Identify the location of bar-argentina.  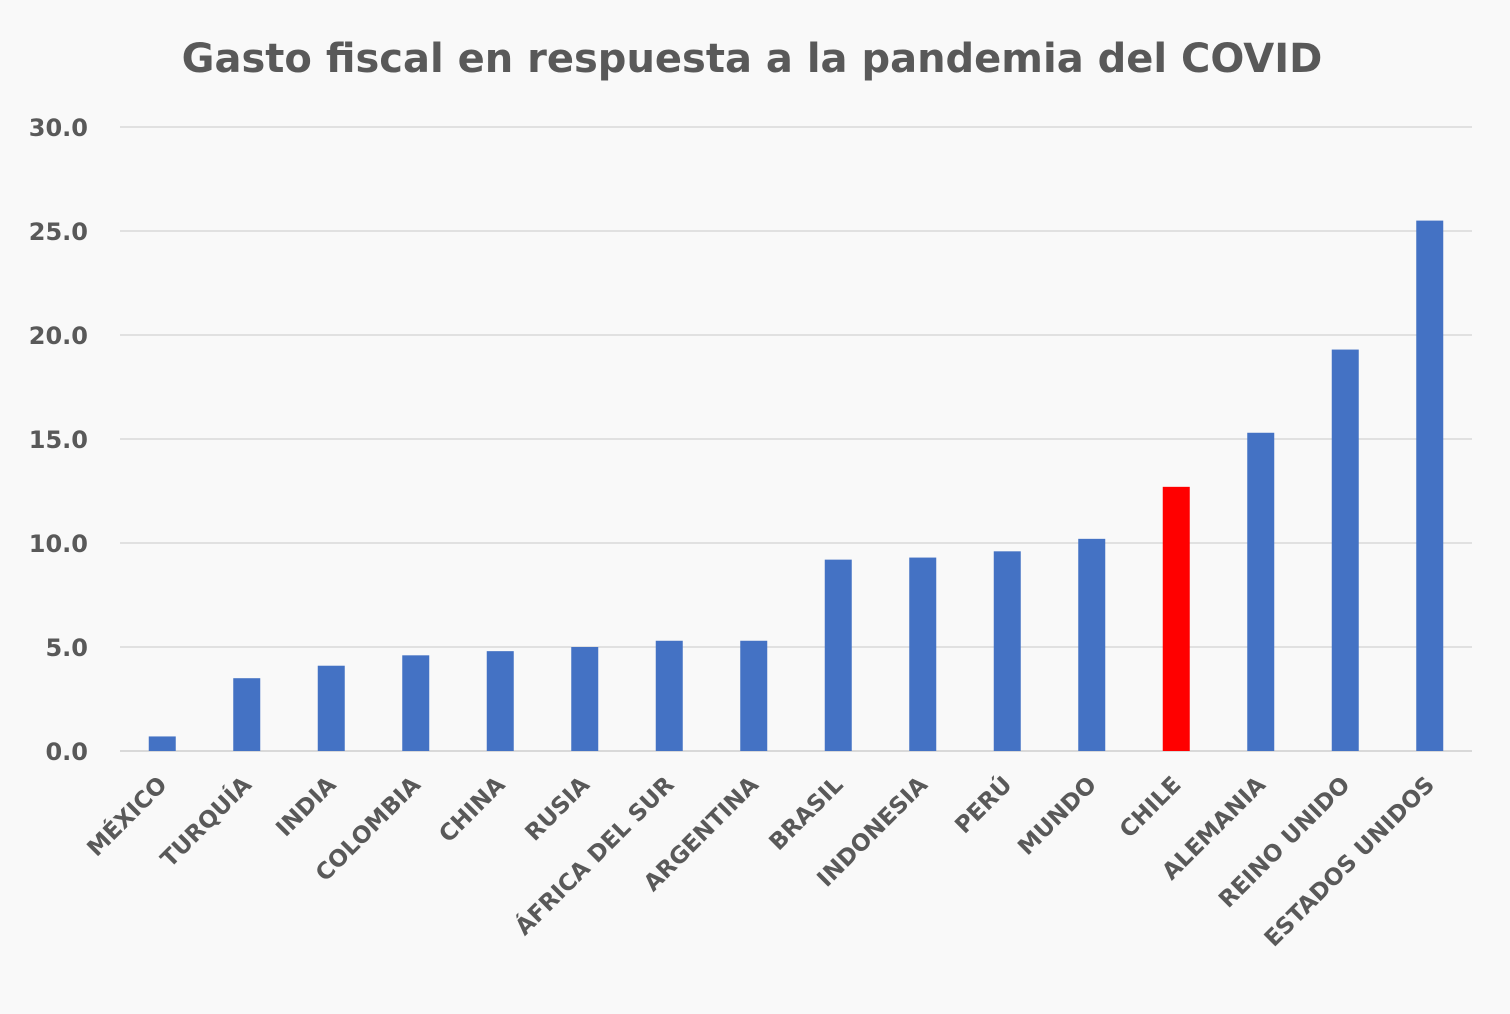
(754, 695).